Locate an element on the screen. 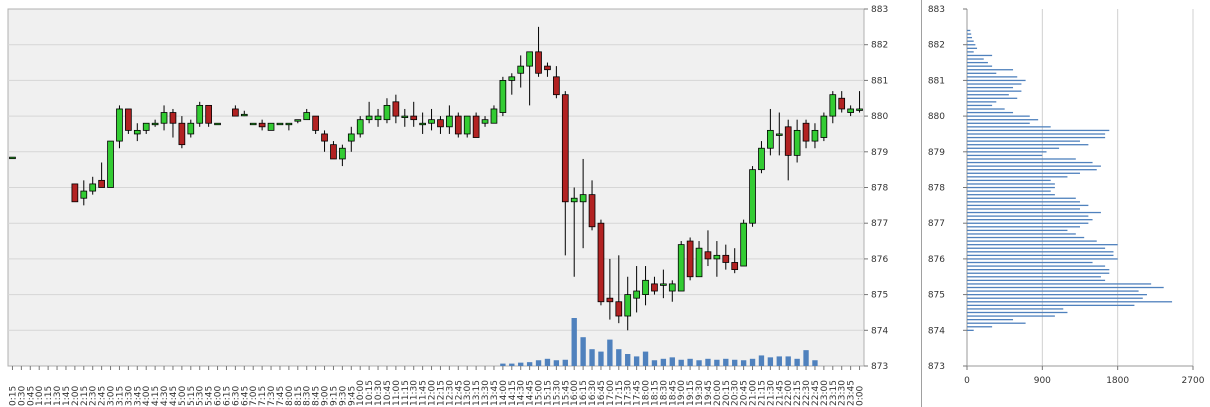 The image size is (1210, 407). profile-price-tick-label: 875 is located at coordinates (936, 296).